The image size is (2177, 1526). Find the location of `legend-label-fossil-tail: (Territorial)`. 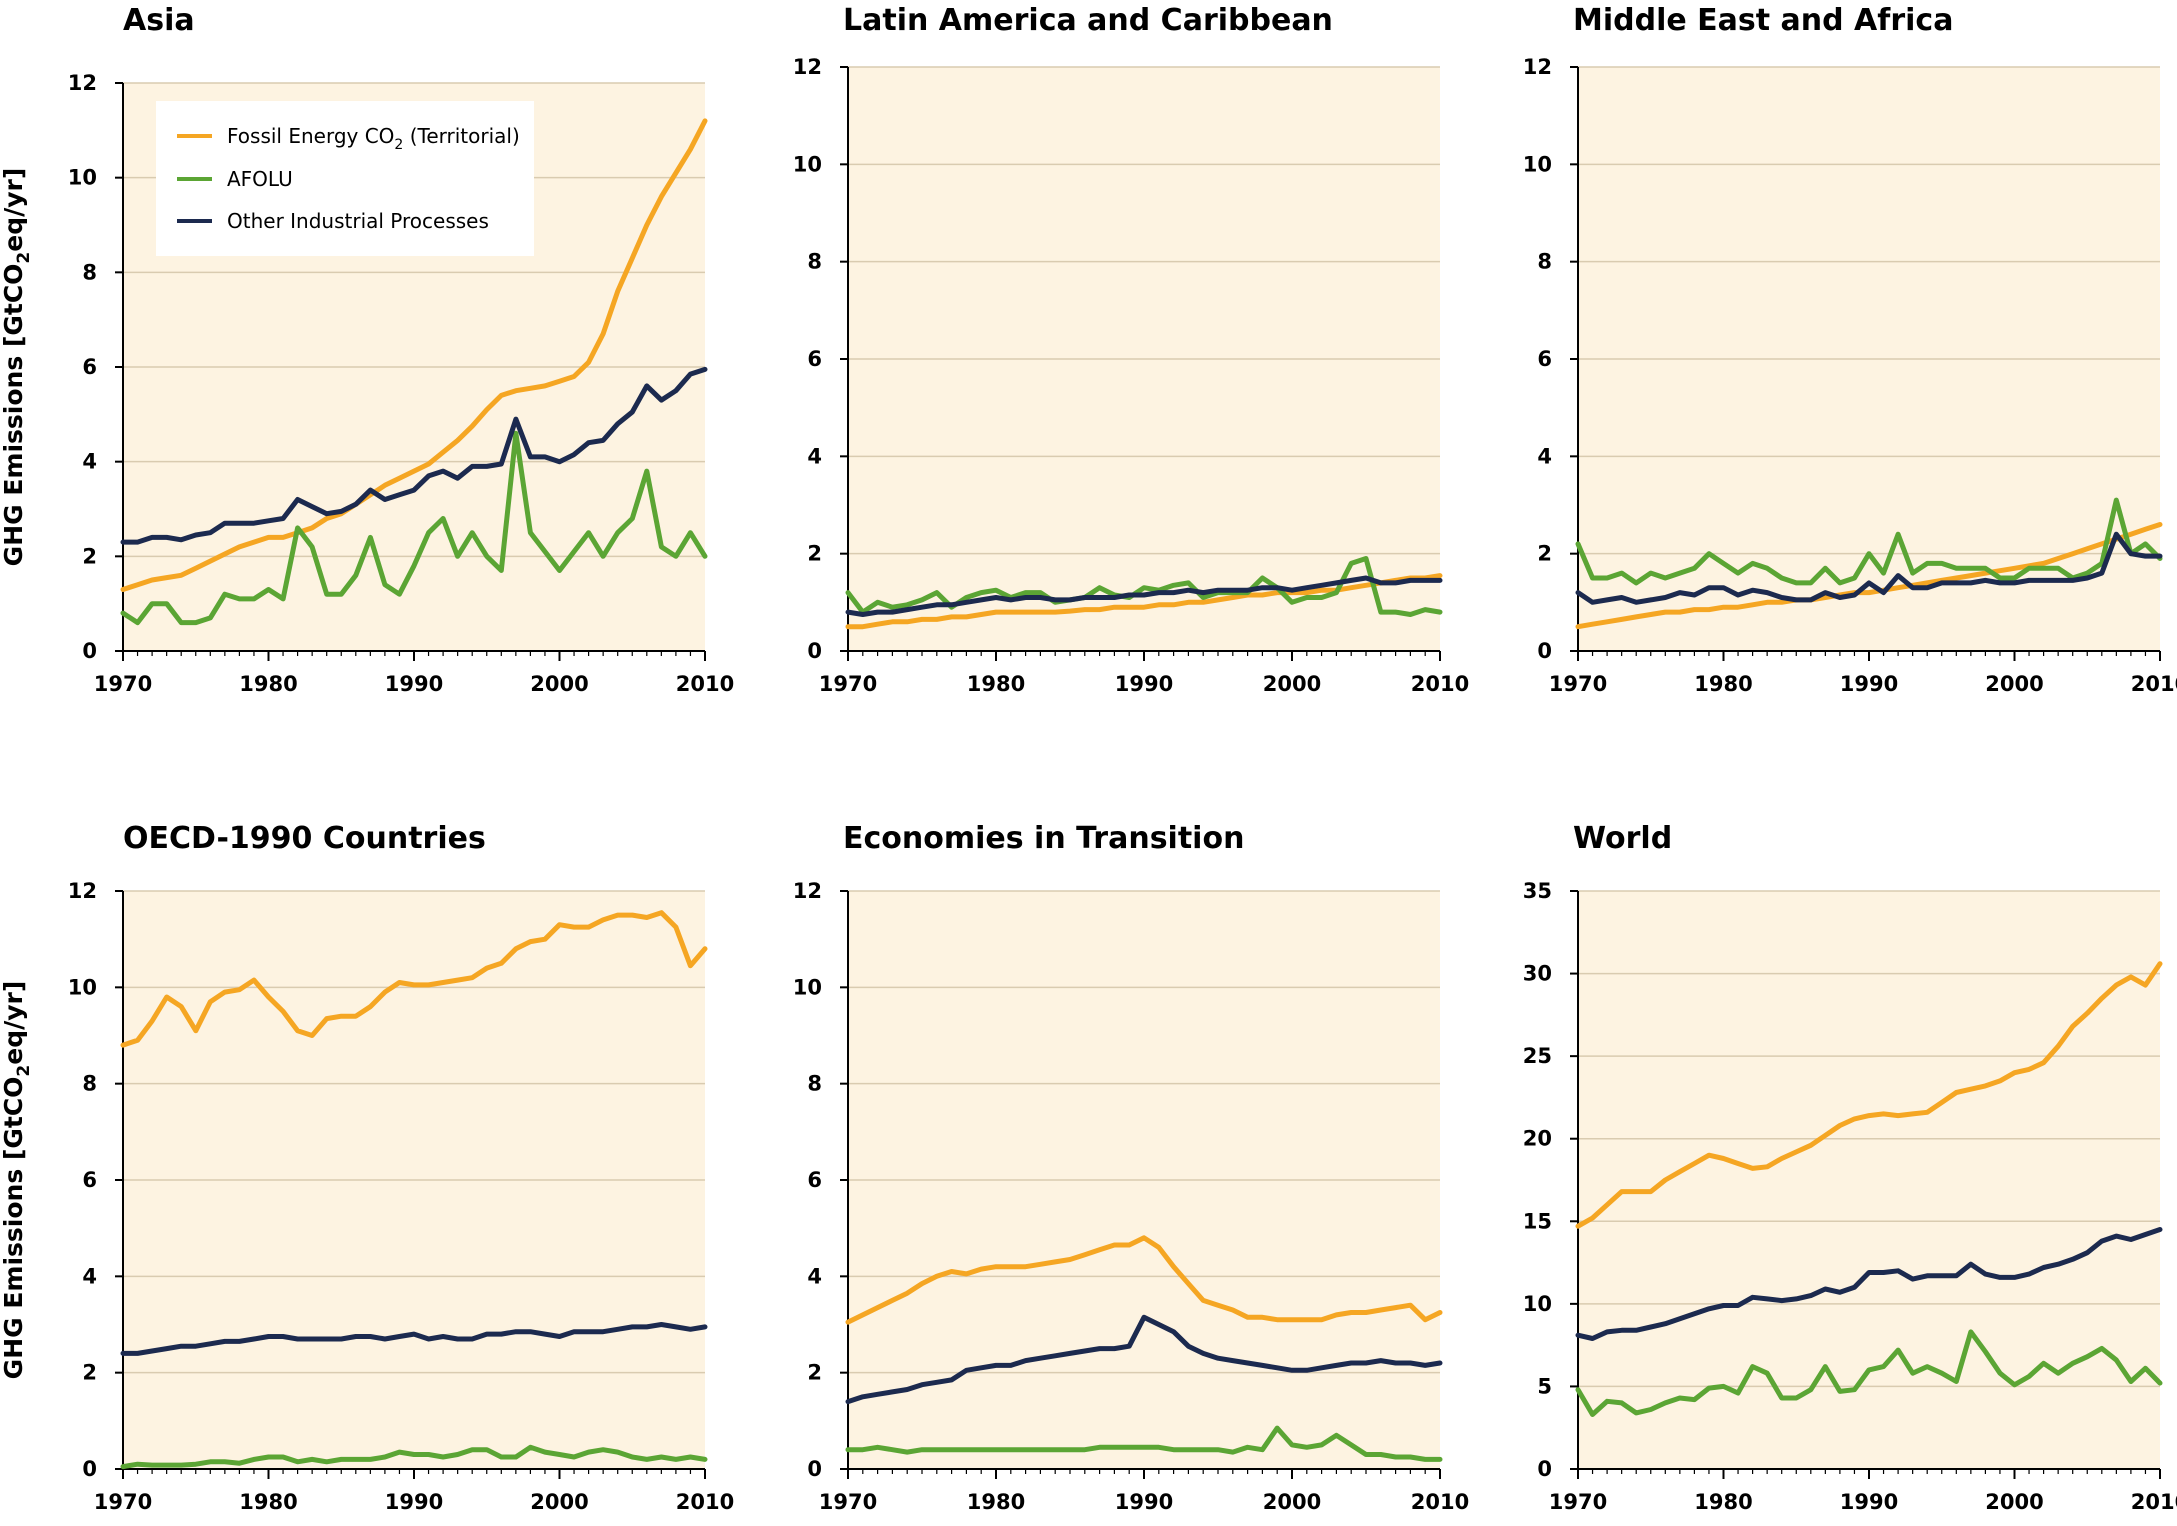

legend-label-fossil-tail: (Territorial) is located at coordinates (461, 136).